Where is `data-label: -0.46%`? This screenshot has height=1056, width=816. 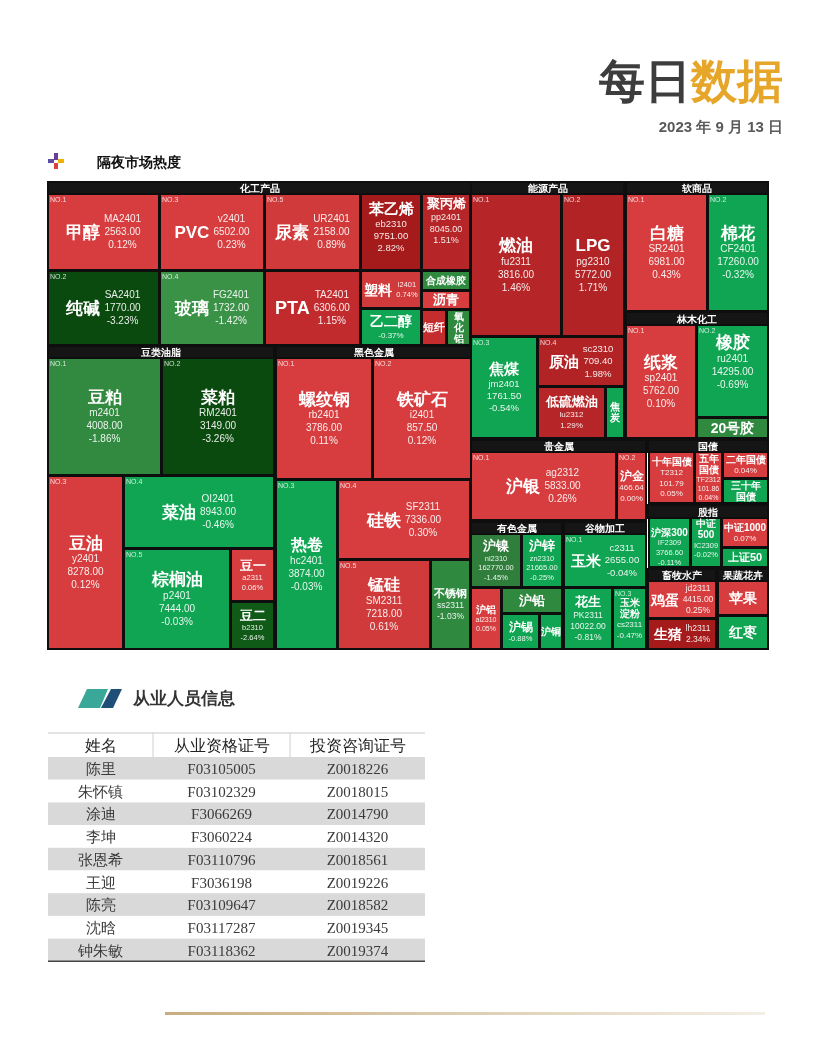
data-label: -0.46% is located at coordinates (218, 524).